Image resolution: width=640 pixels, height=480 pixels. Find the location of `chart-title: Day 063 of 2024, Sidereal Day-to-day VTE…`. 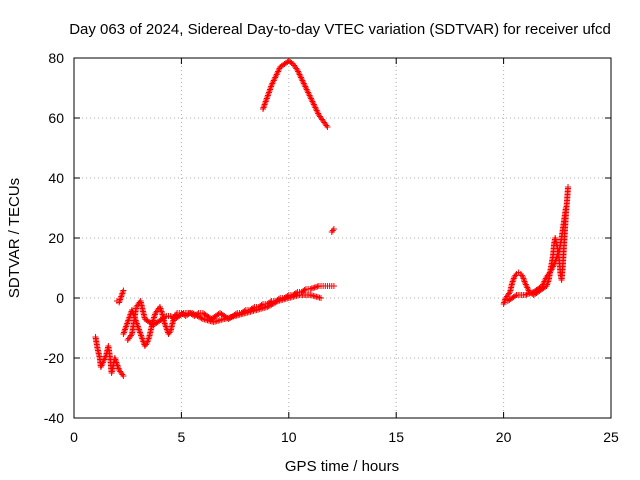

chart-title: Day 063 of 2024, Sidereal Day-to-day VTE… is located at coordinates (340, 29).